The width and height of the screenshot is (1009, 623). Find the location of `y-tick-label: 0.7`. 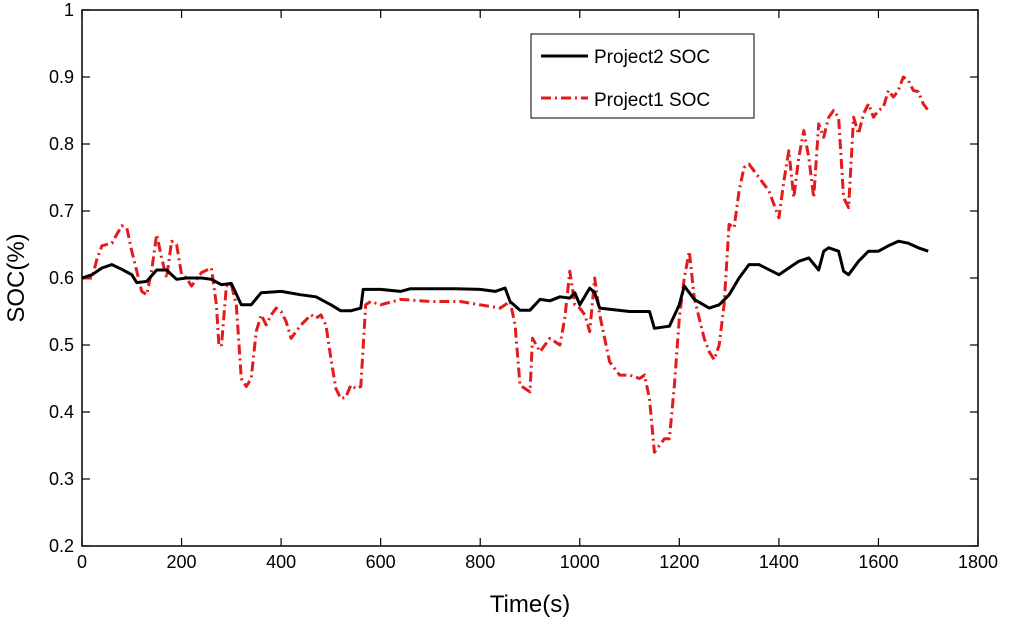

y-tick-label: 0.7 is located at coordinates (61, 211).